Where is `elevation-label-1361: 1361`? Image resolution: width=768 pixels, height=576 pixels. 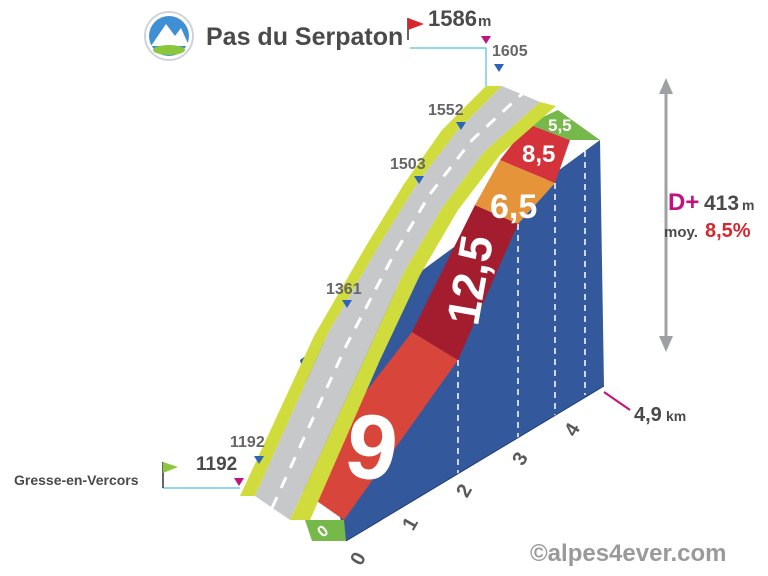 elevation-label-1361: 1361 is located at coordinates (344, 289).